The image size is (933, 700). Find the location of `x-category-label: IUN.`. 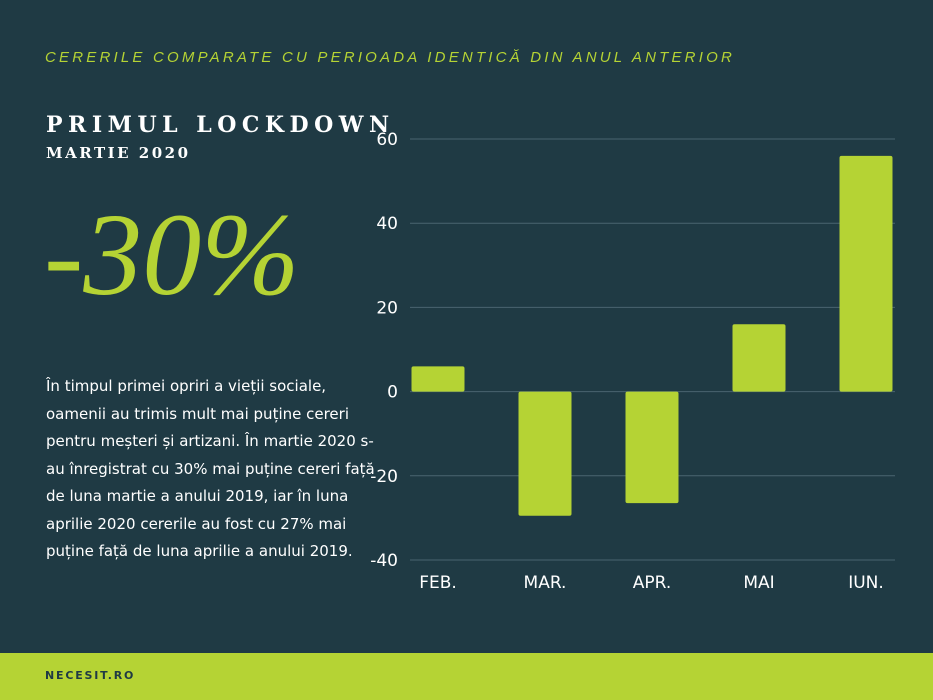

x-category-label: IUN. is located at coordinates (866, 583).